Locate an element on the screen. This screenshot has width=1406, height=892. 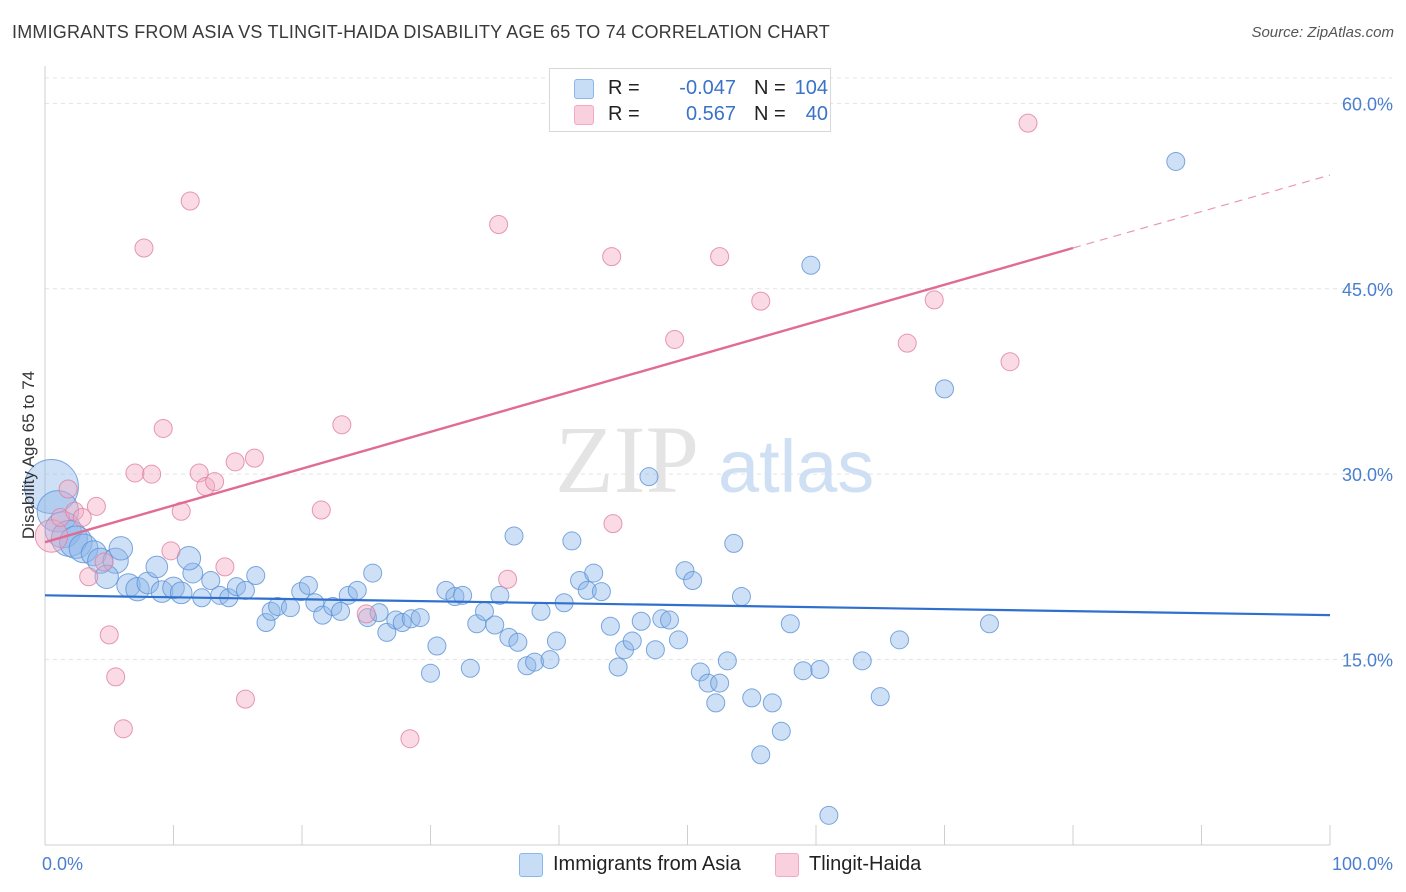
legend-box: R = -0.047 N = 104 R = 0.567 N = 40 is located at coordinates (690, 100).